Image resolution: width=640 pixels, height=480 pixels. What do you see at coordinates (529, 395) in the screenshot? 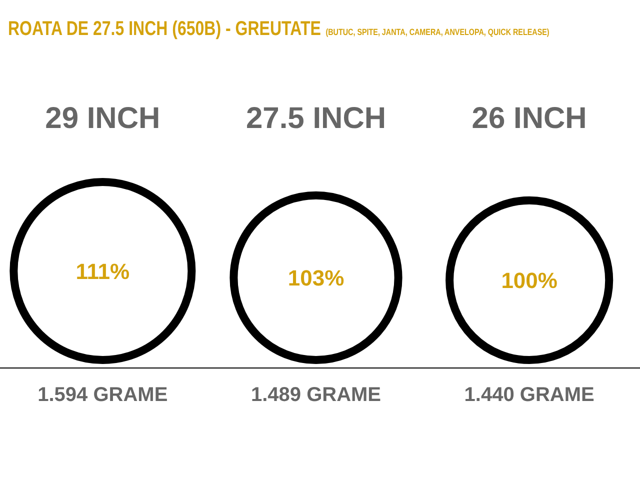
I see `text: 1.440 GRAME` at bounding box center [529, 395].